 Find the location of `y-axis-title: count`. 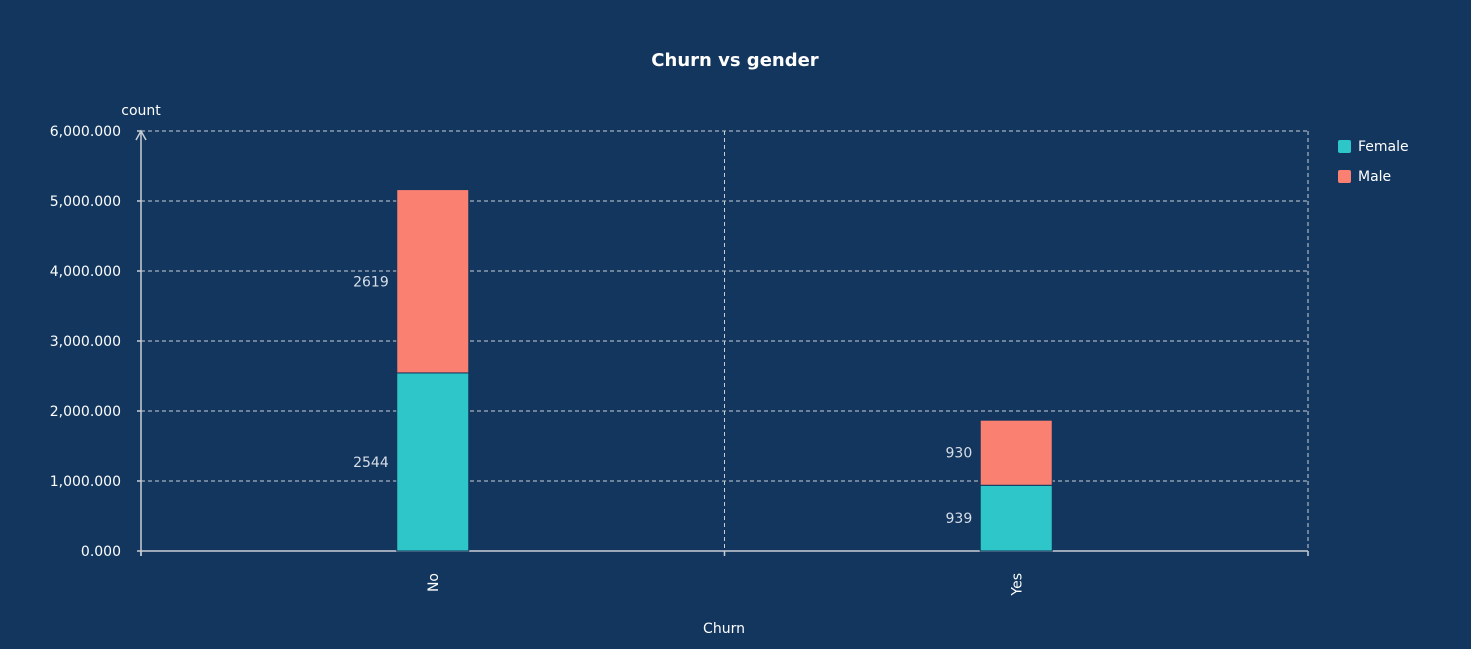

y-axis-title: count is located at coordinates (141, 111).